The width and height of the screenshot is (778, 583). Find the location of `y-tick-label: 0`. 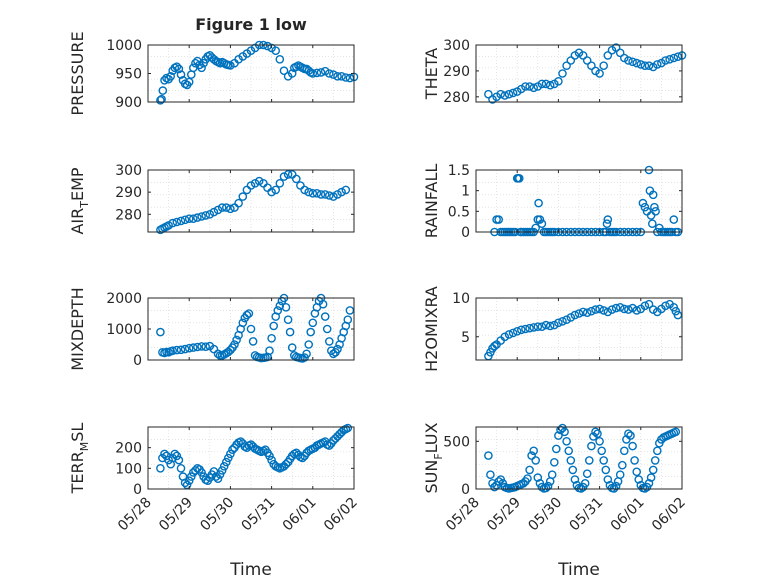

y-tick-label: 0 is located at coordinates (465, 233).